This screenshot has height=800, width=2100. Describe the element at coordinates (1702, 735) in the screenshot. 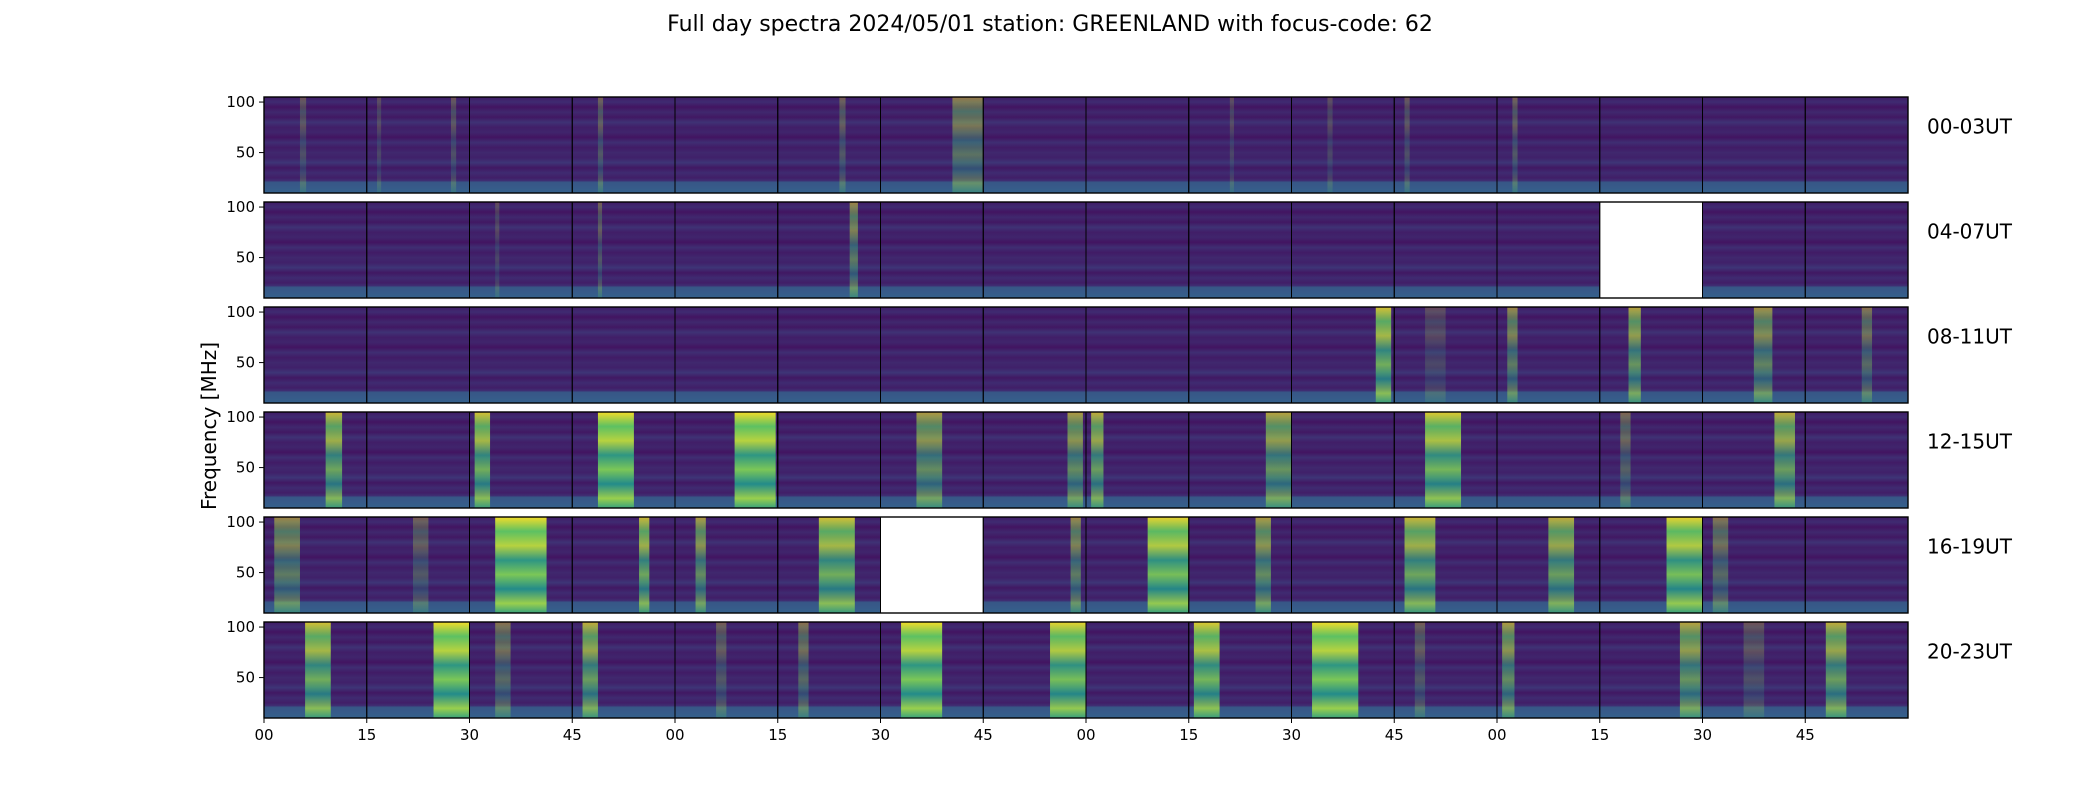

I see `x-tick-label: 30` at that location.